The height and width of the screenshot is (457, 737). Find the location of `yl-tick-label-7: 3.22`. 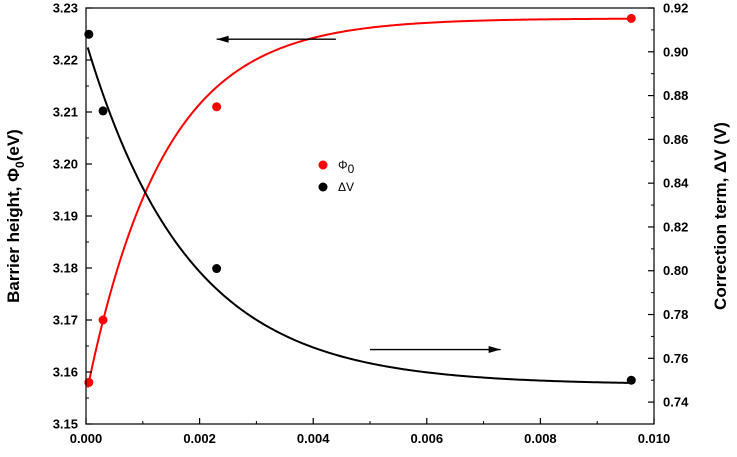

yl-tick-label-7: 3.22 is located at coordinates (65, 60).